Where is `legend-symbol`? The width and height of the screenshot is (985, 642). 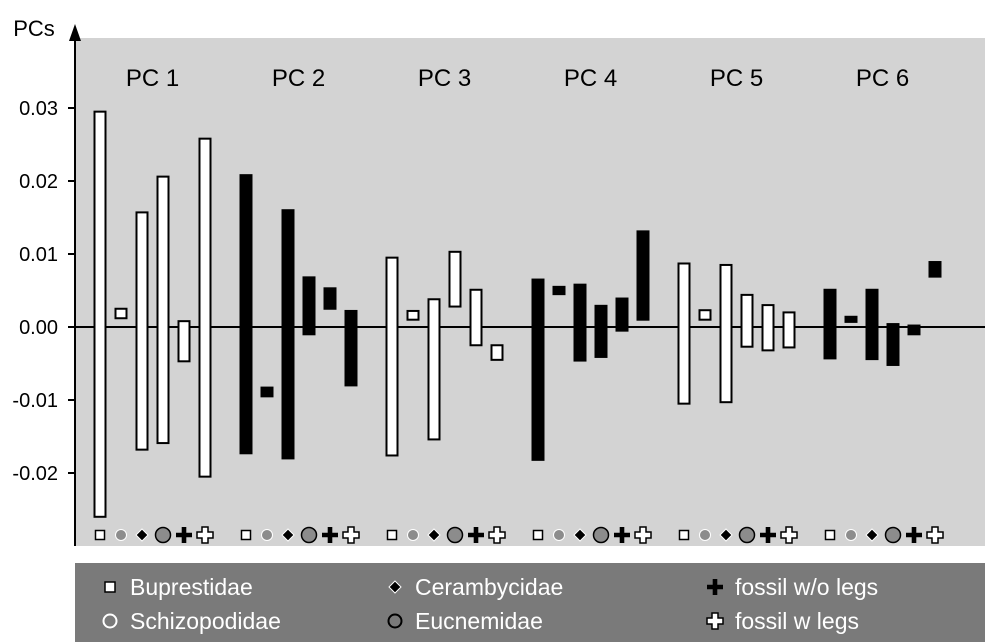 legend-symbol is located at coordinates (110, 587).